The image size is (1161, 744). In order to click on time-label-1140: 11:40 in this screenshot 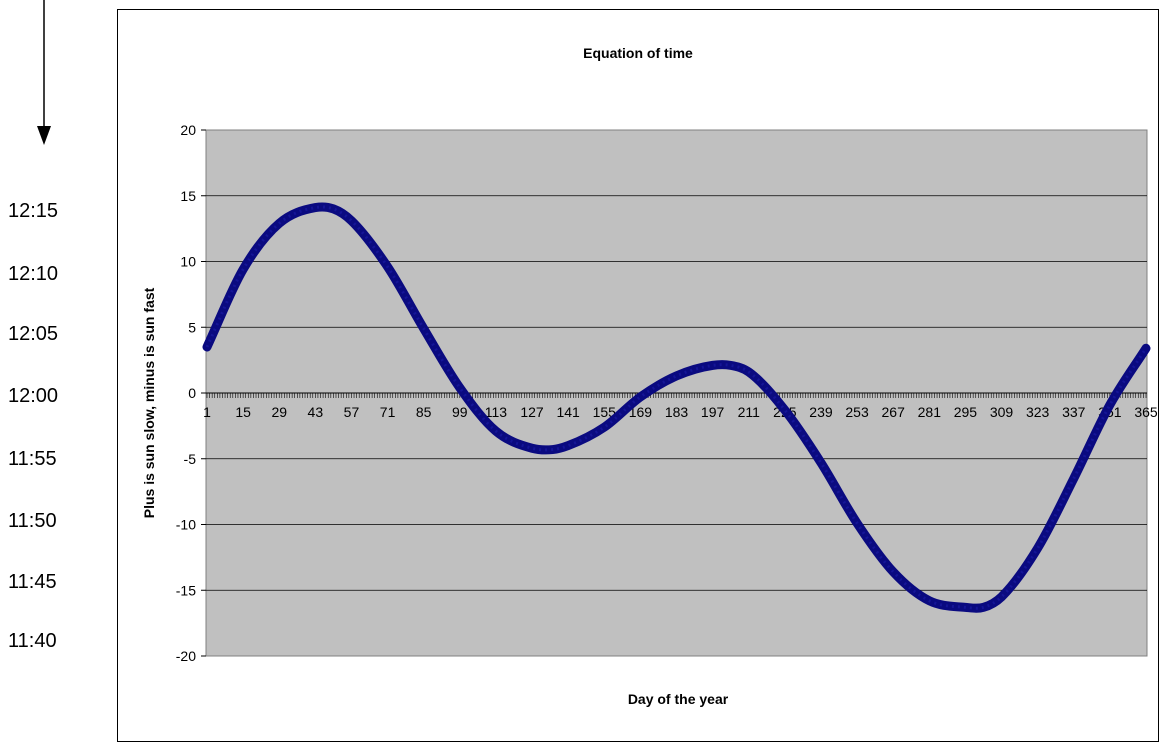, I will do `click(32, 641)`.